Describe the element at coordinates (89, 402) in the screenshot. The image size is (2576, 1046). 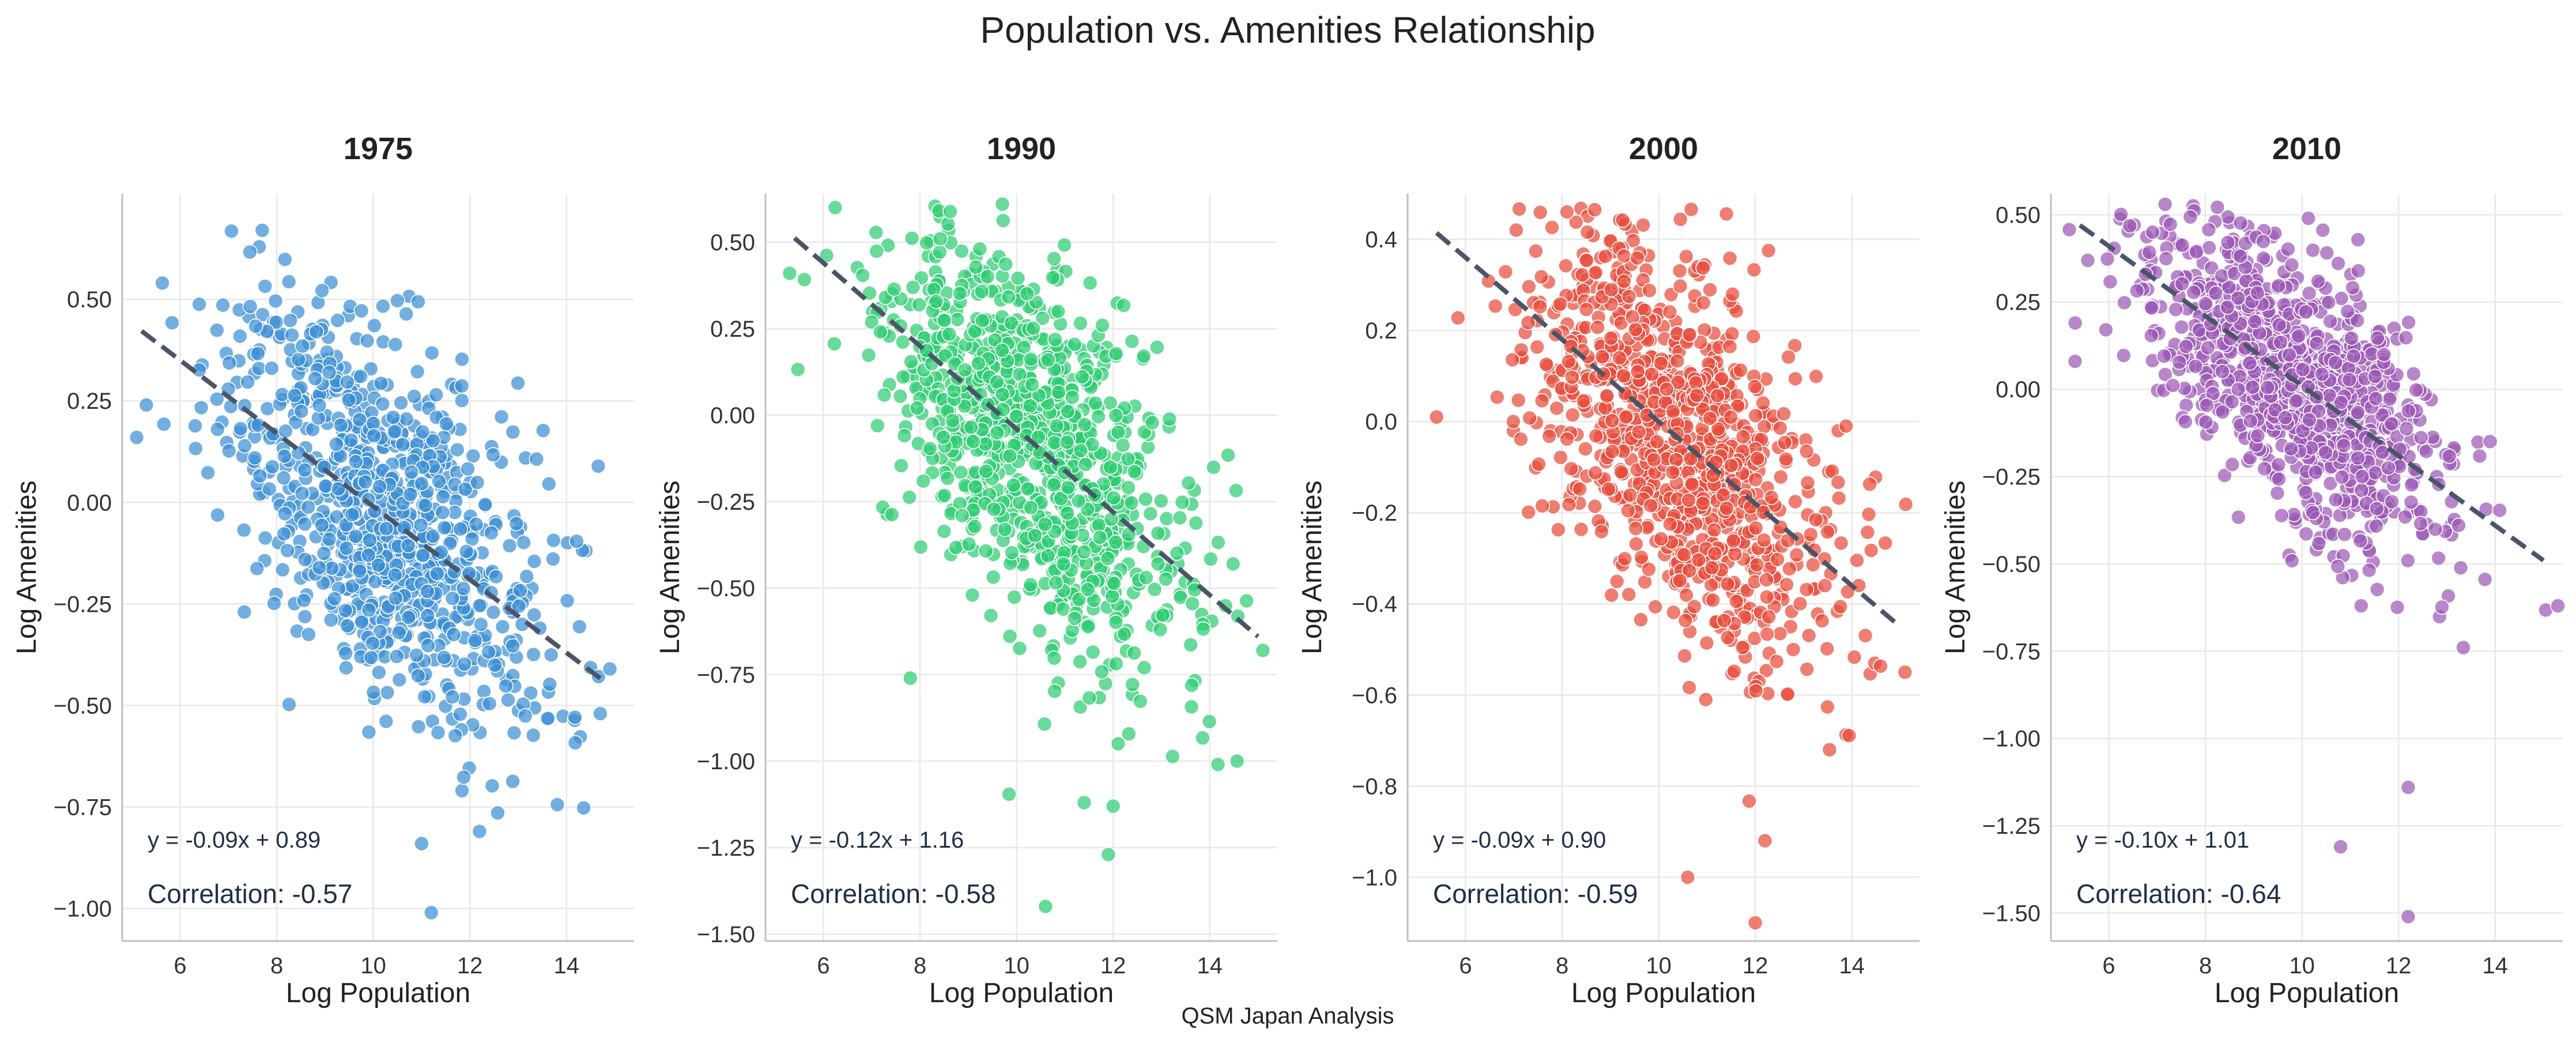
I see `y-tick-label: 0.25` at that location.